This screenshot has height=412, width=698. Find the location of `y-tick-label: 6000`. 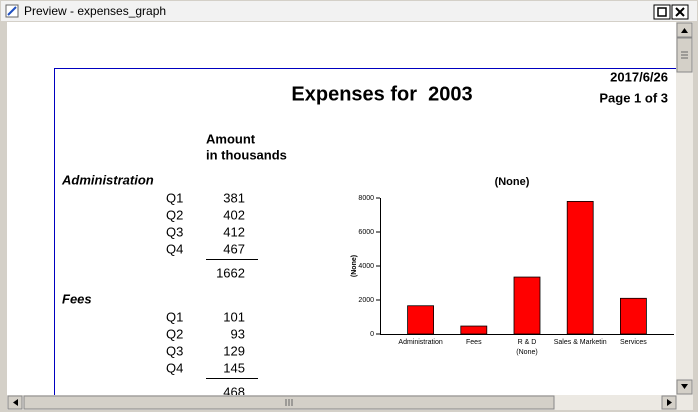

y-tick-label: 6000 is located at coordinates (366, 232).